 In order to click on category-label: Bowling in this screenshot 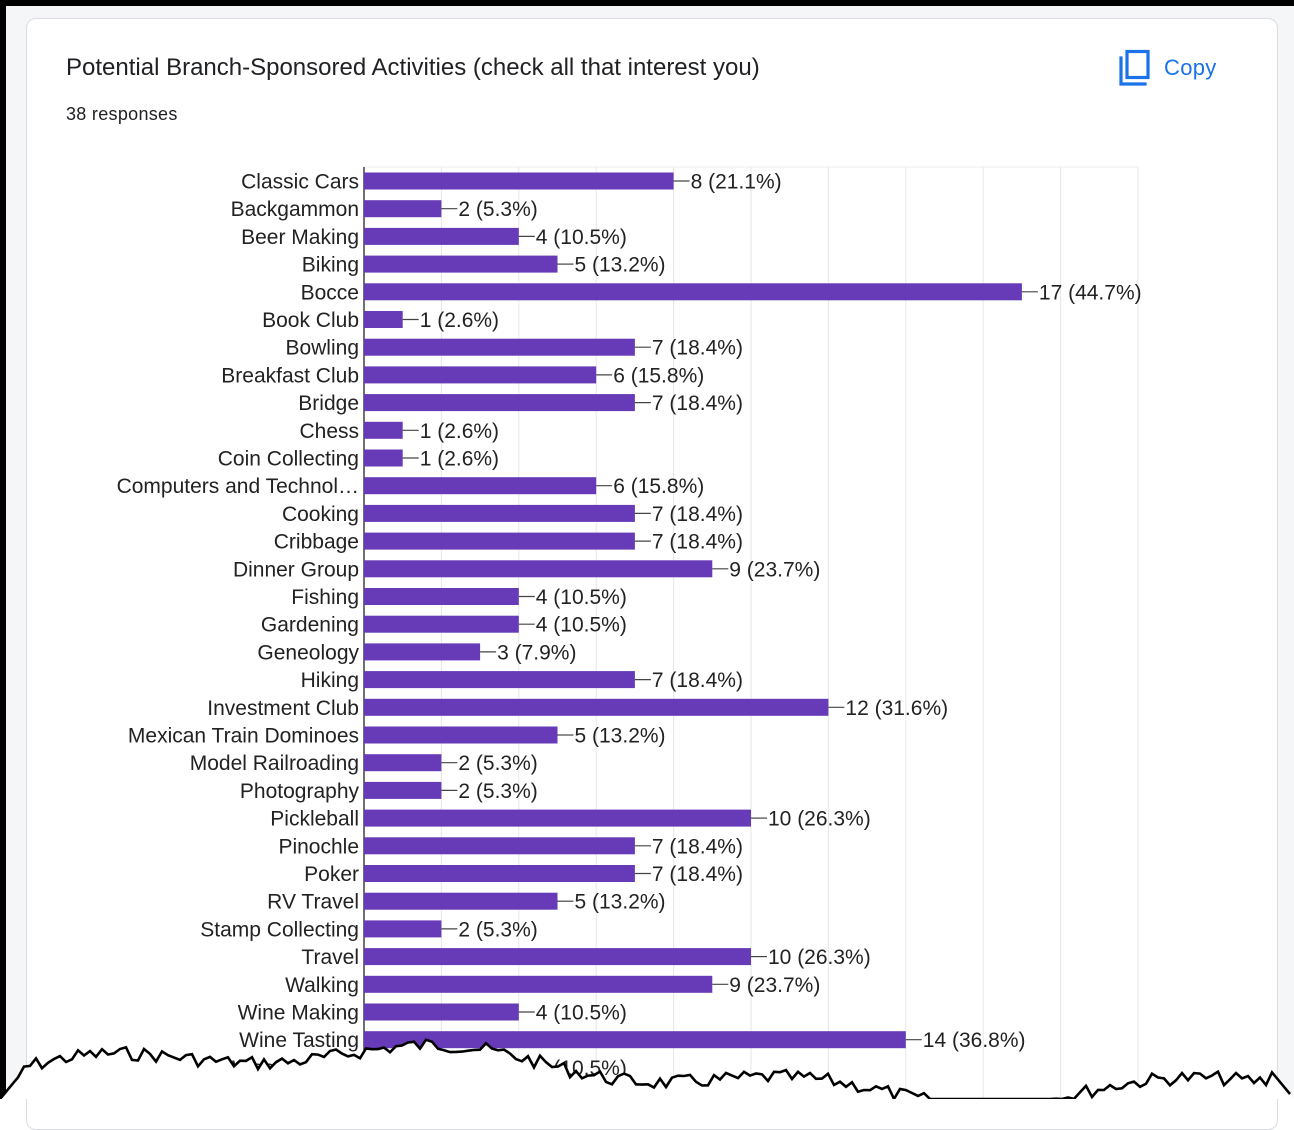, I will do `click(322, 348)`.